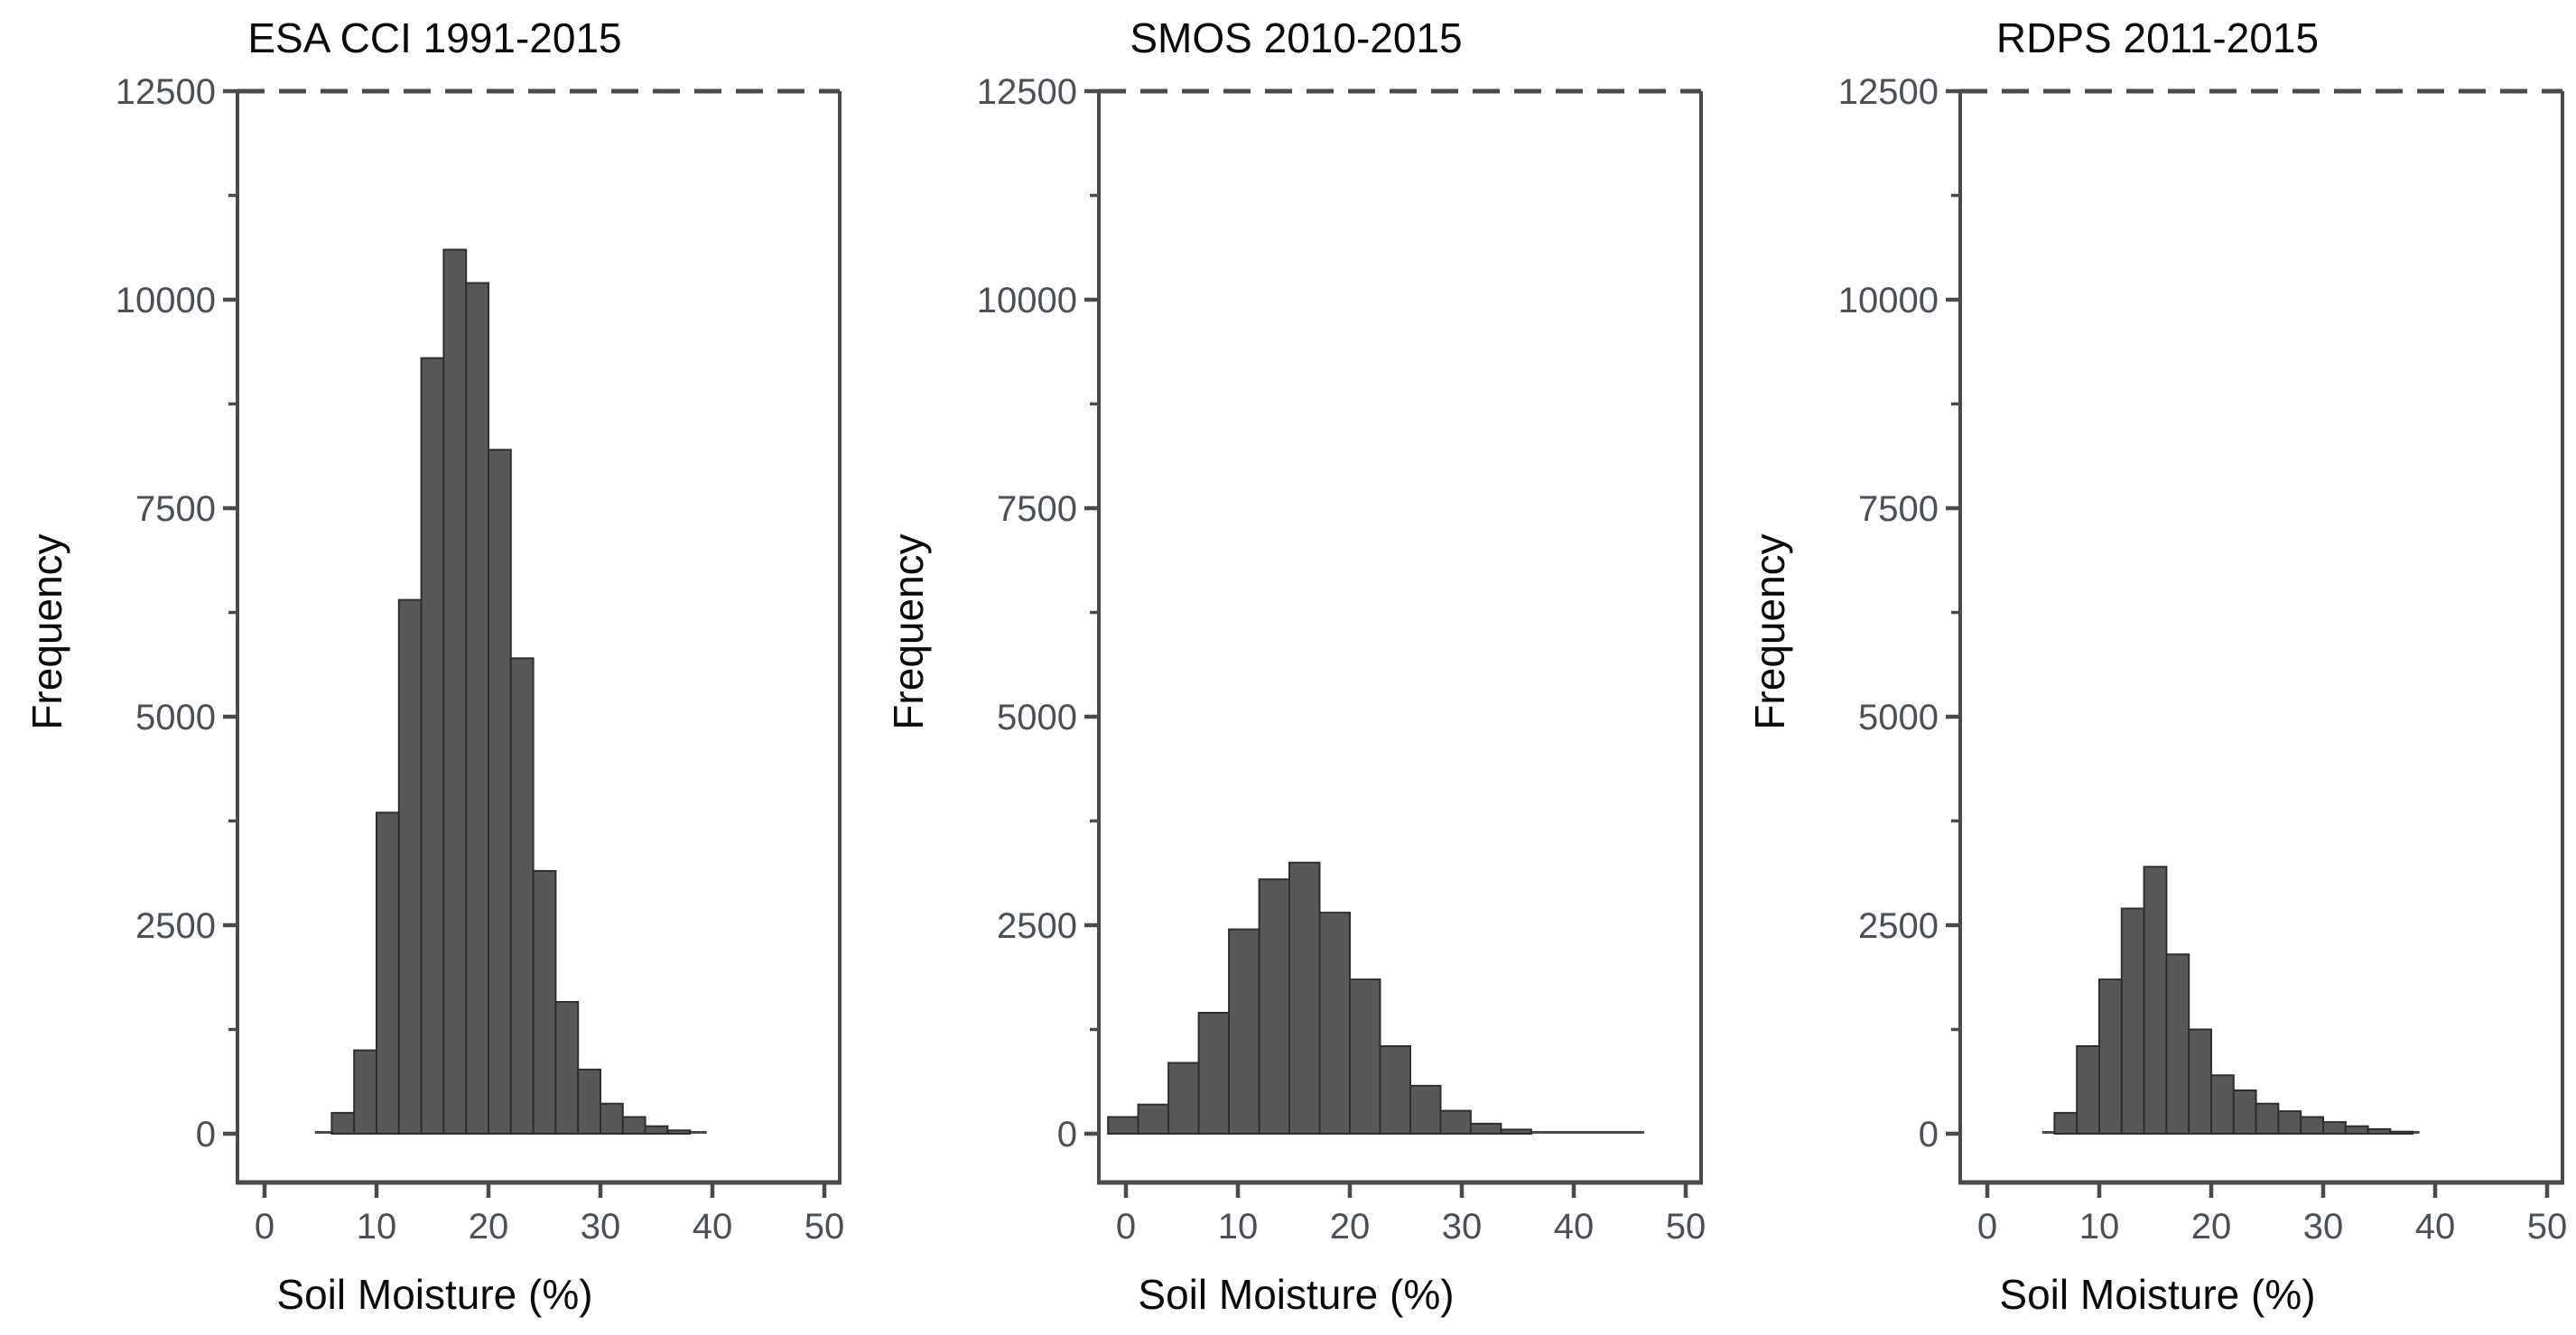 This screenshot has width=2576, height=1335. I want to click on chart-title: SMOS 2010-2015, so click(1296, 38).